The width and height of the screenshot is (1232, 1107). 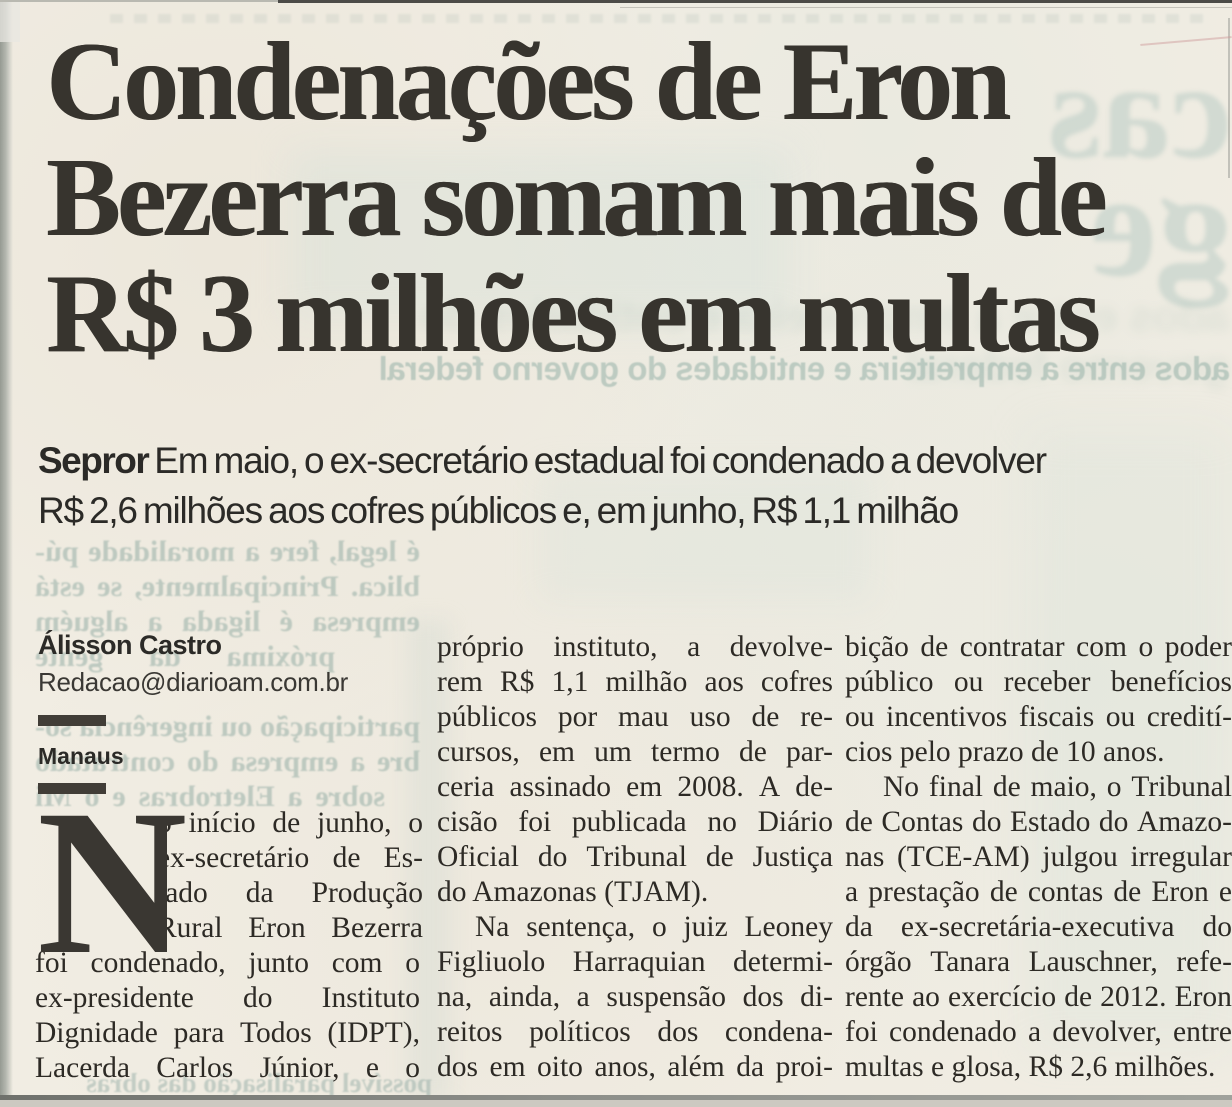 I want to click on body-text-line: multas e glosa, R$ 2,6 milhões., so click(x=1030, y=1067).